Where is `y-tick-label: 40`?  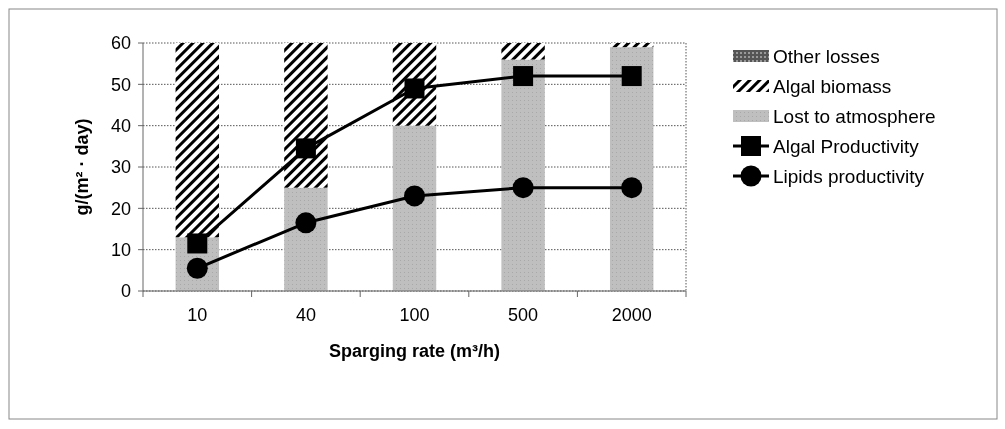
y-tick-label: 40 is located at coordinates (120, 125).